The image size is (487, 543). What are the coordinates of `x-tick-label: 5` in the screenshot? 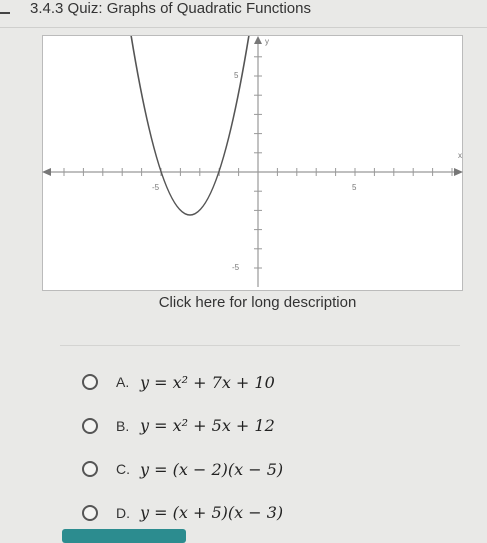 It's located at (354, 187).